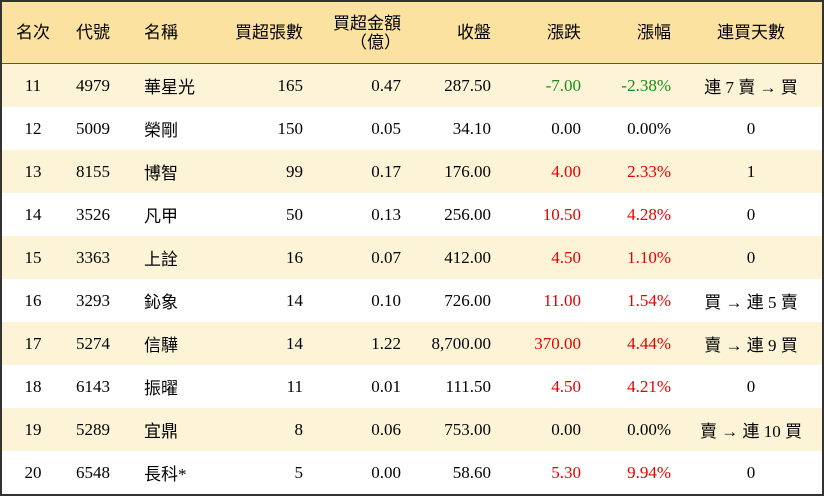 The width and height of the screenshot is (824, 496). What do you see at coordinates (161, 431) in the screenshot?
I see `table-cell: 宜鼎` at bounding box center [161, 431].